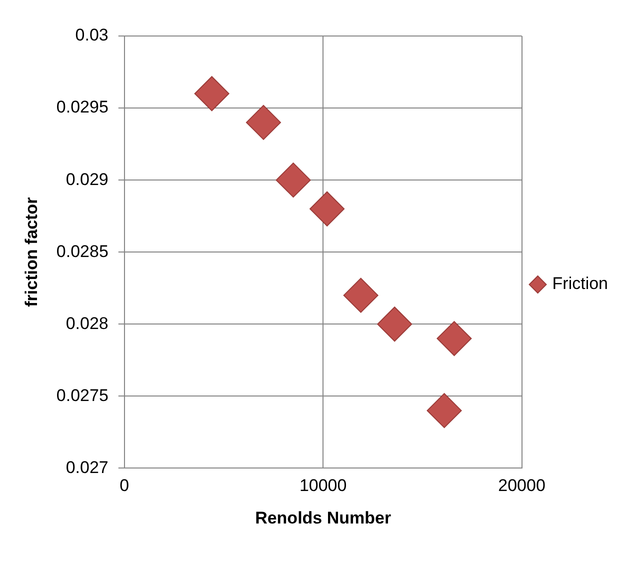 This screenshot has height=565, width=639. Describe the element at coordinates (87, 467) in the screenshot. I see `y-tick-label: 0.027` at that location.